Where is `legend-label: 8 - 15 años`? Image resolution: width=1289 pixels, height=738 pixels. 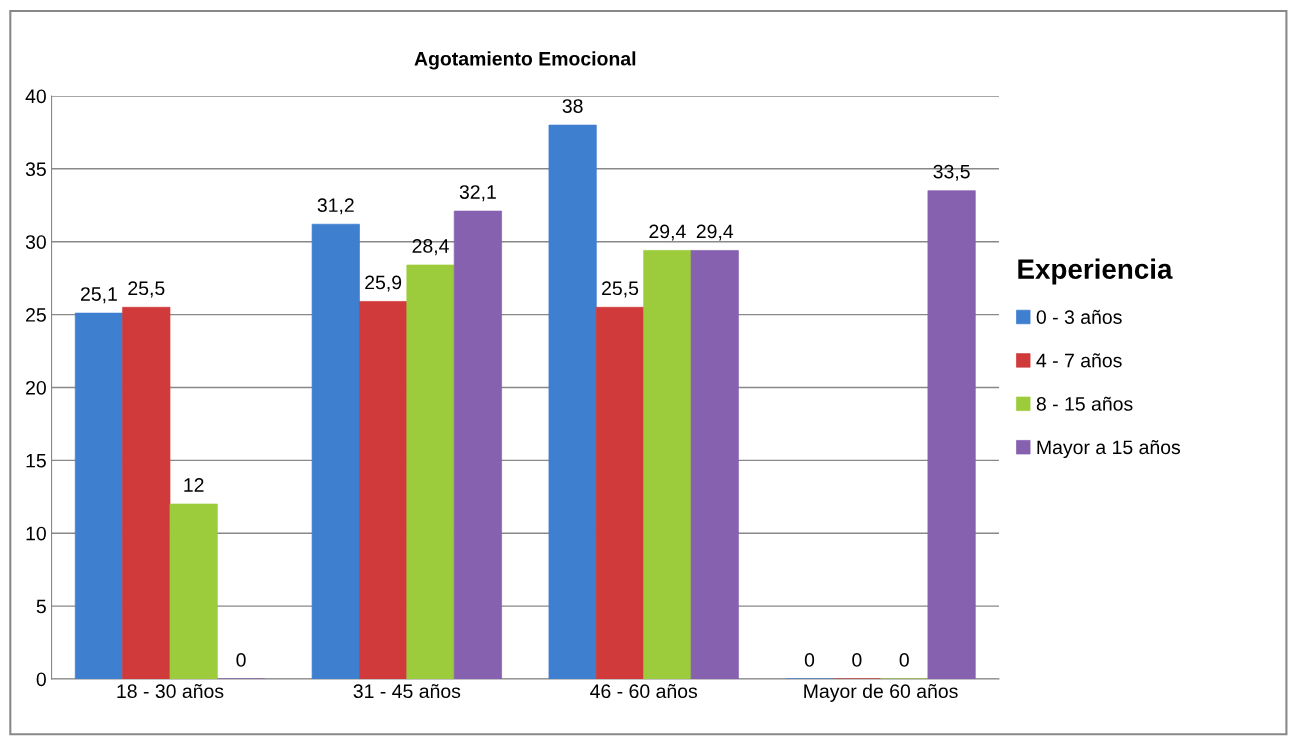
legend-label: 8 - 15 años is located at coordinates (1084, 403).